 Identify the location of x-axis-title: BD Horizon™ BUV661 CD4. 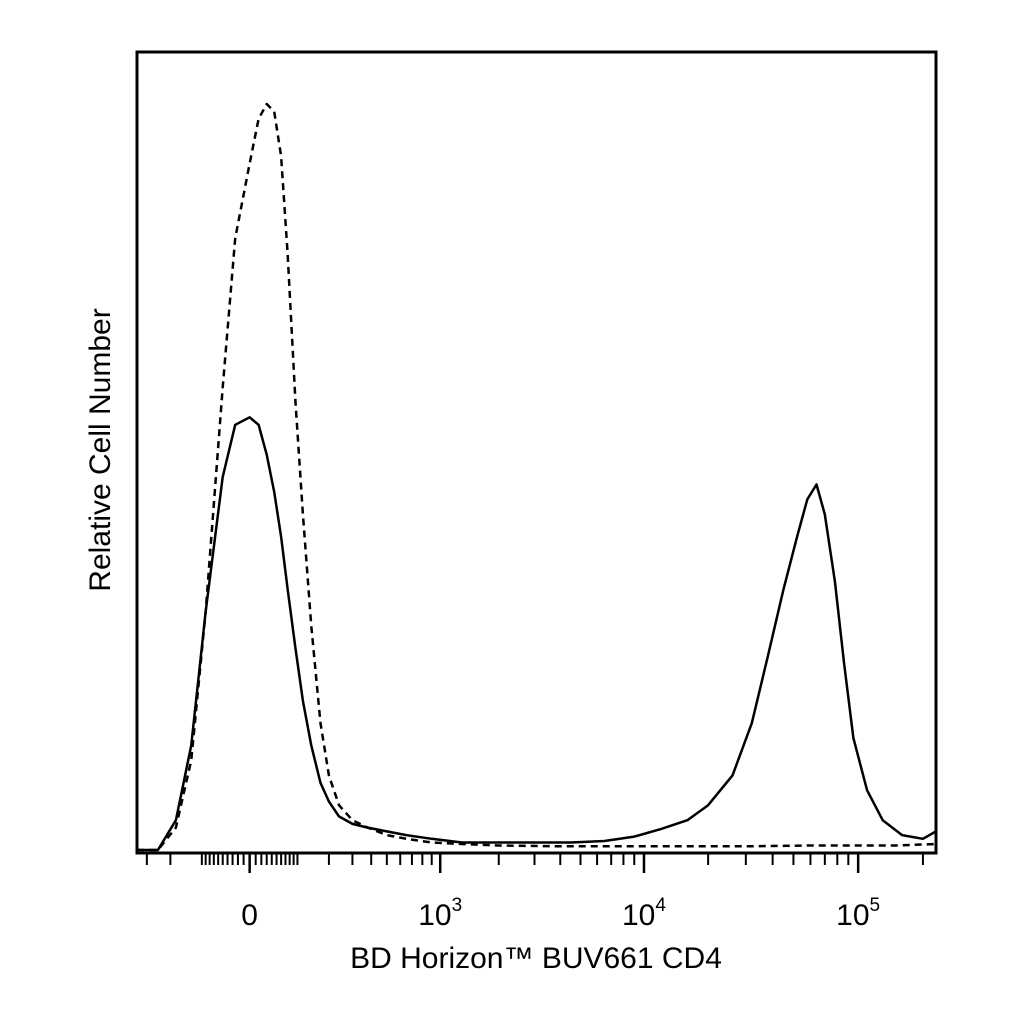
(536, 958).